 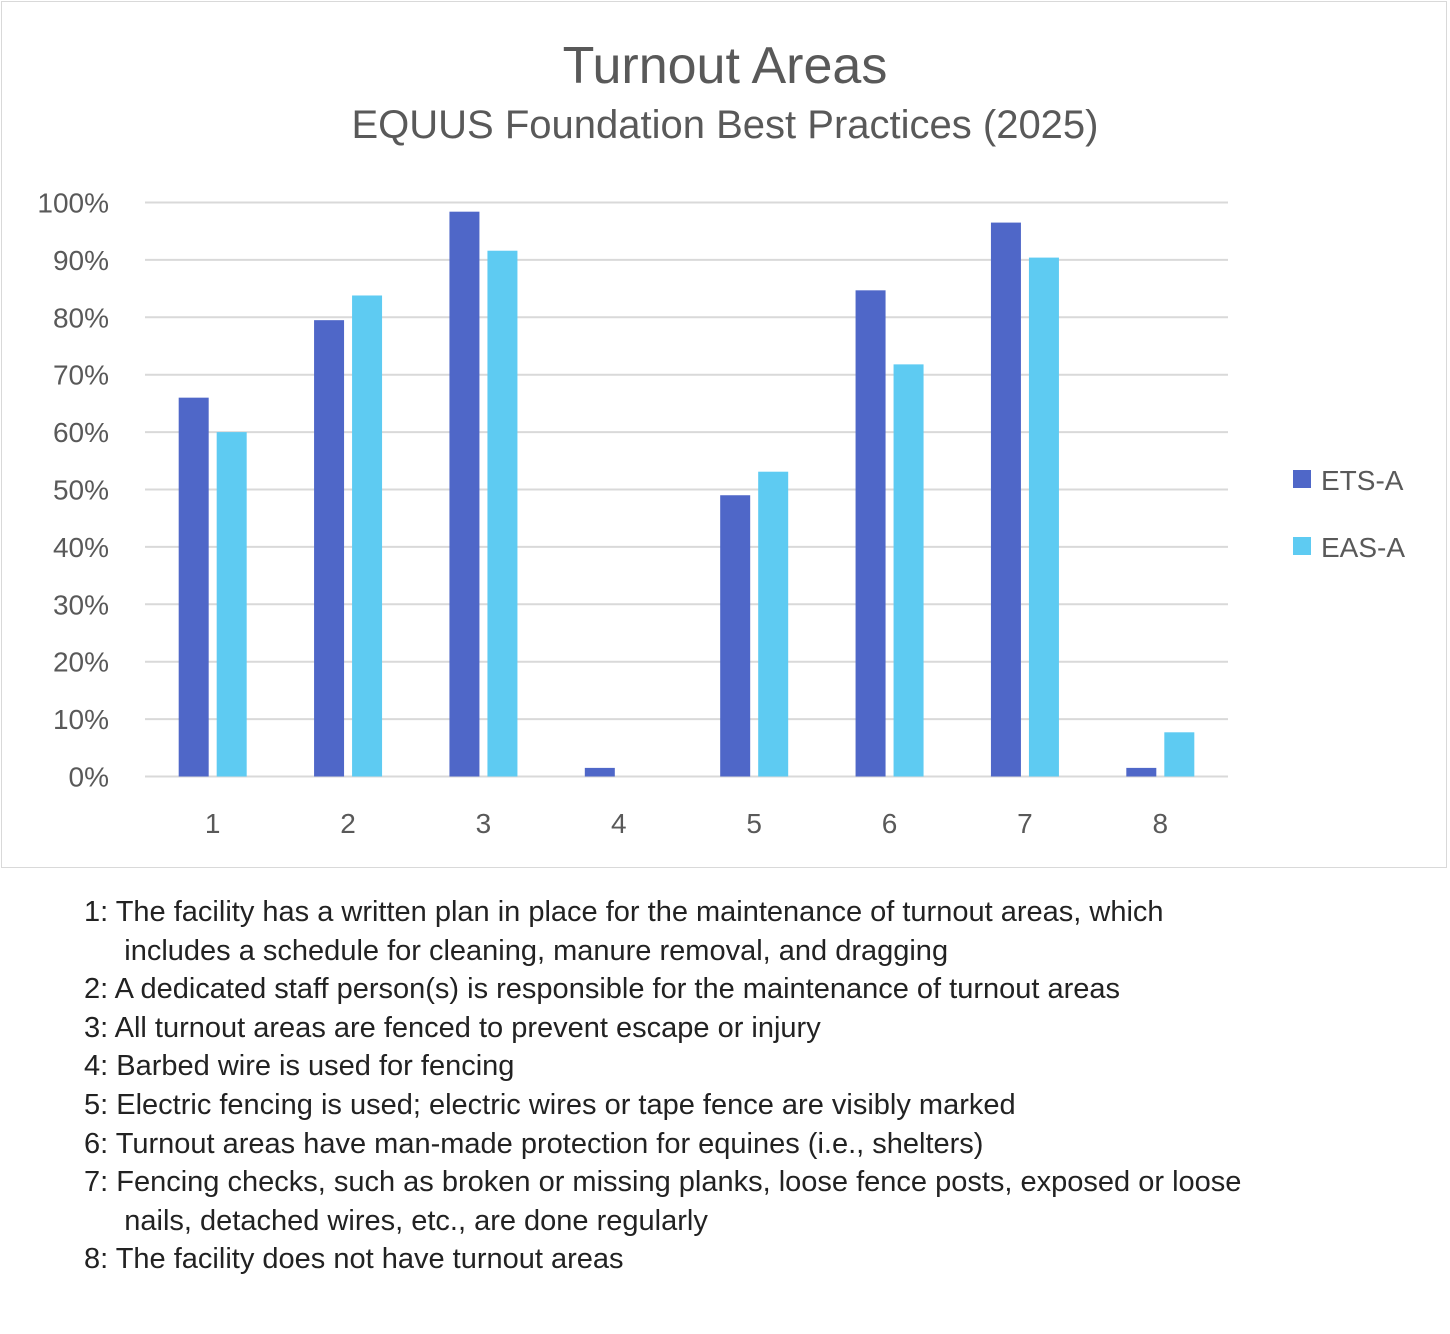 I want to click on y-tick-label: 50%, so click(x=81, y=490).